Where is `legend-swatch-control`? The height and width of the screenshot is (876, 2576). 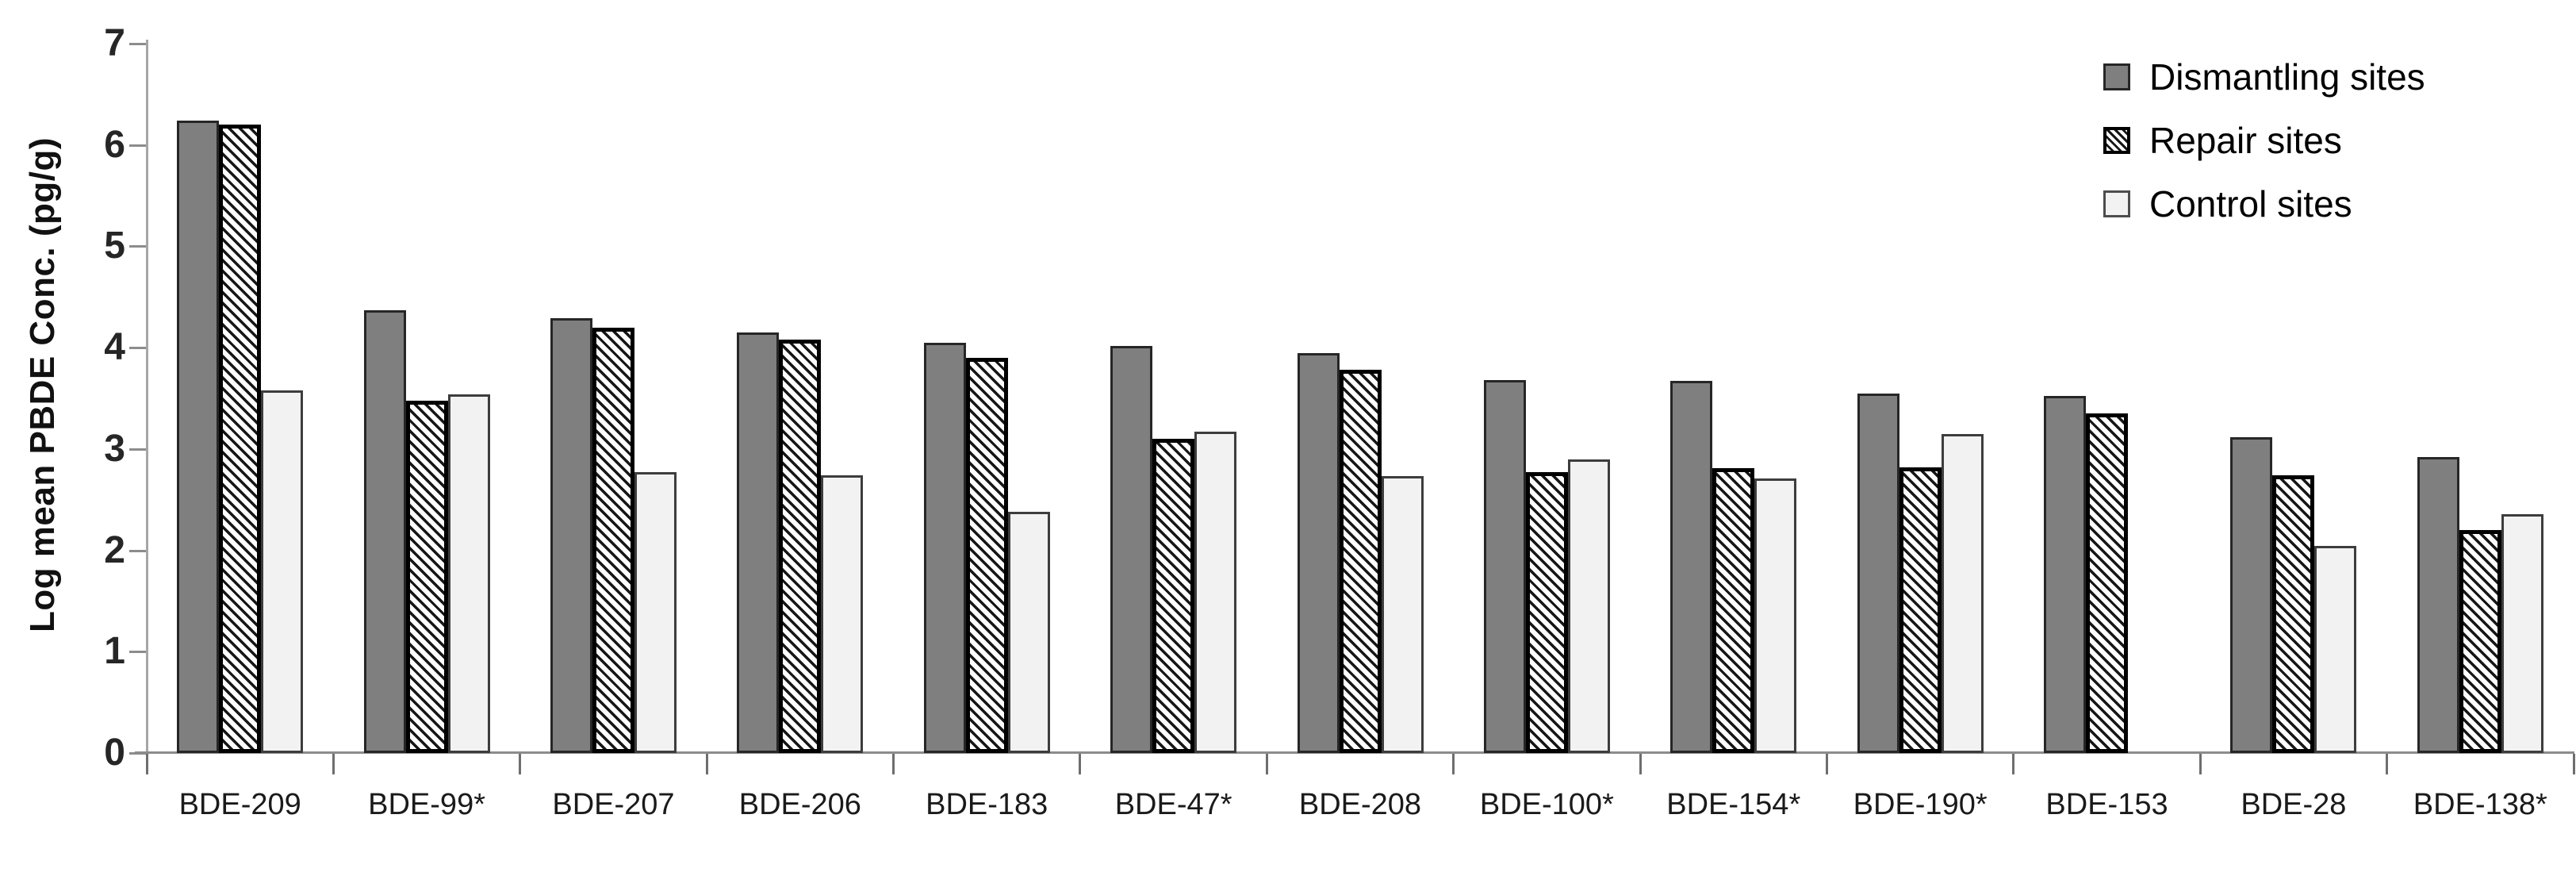
legend-swatch-control is located at coordinates (2117, 203).